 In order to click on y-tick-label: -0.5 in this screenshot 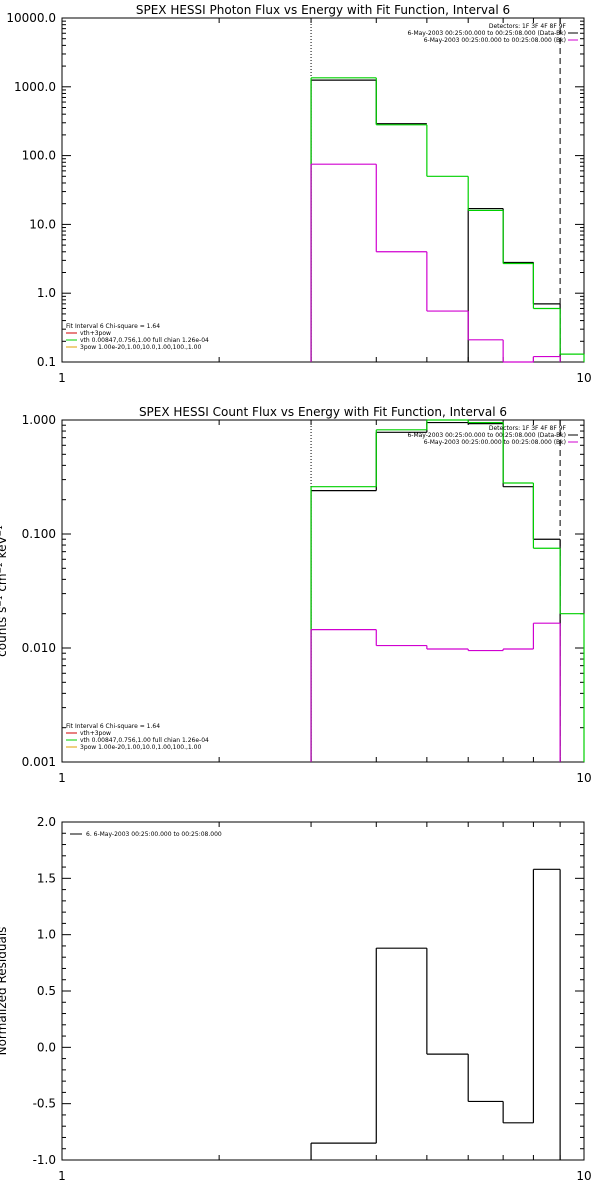, I will do `click(44, 1104)`.